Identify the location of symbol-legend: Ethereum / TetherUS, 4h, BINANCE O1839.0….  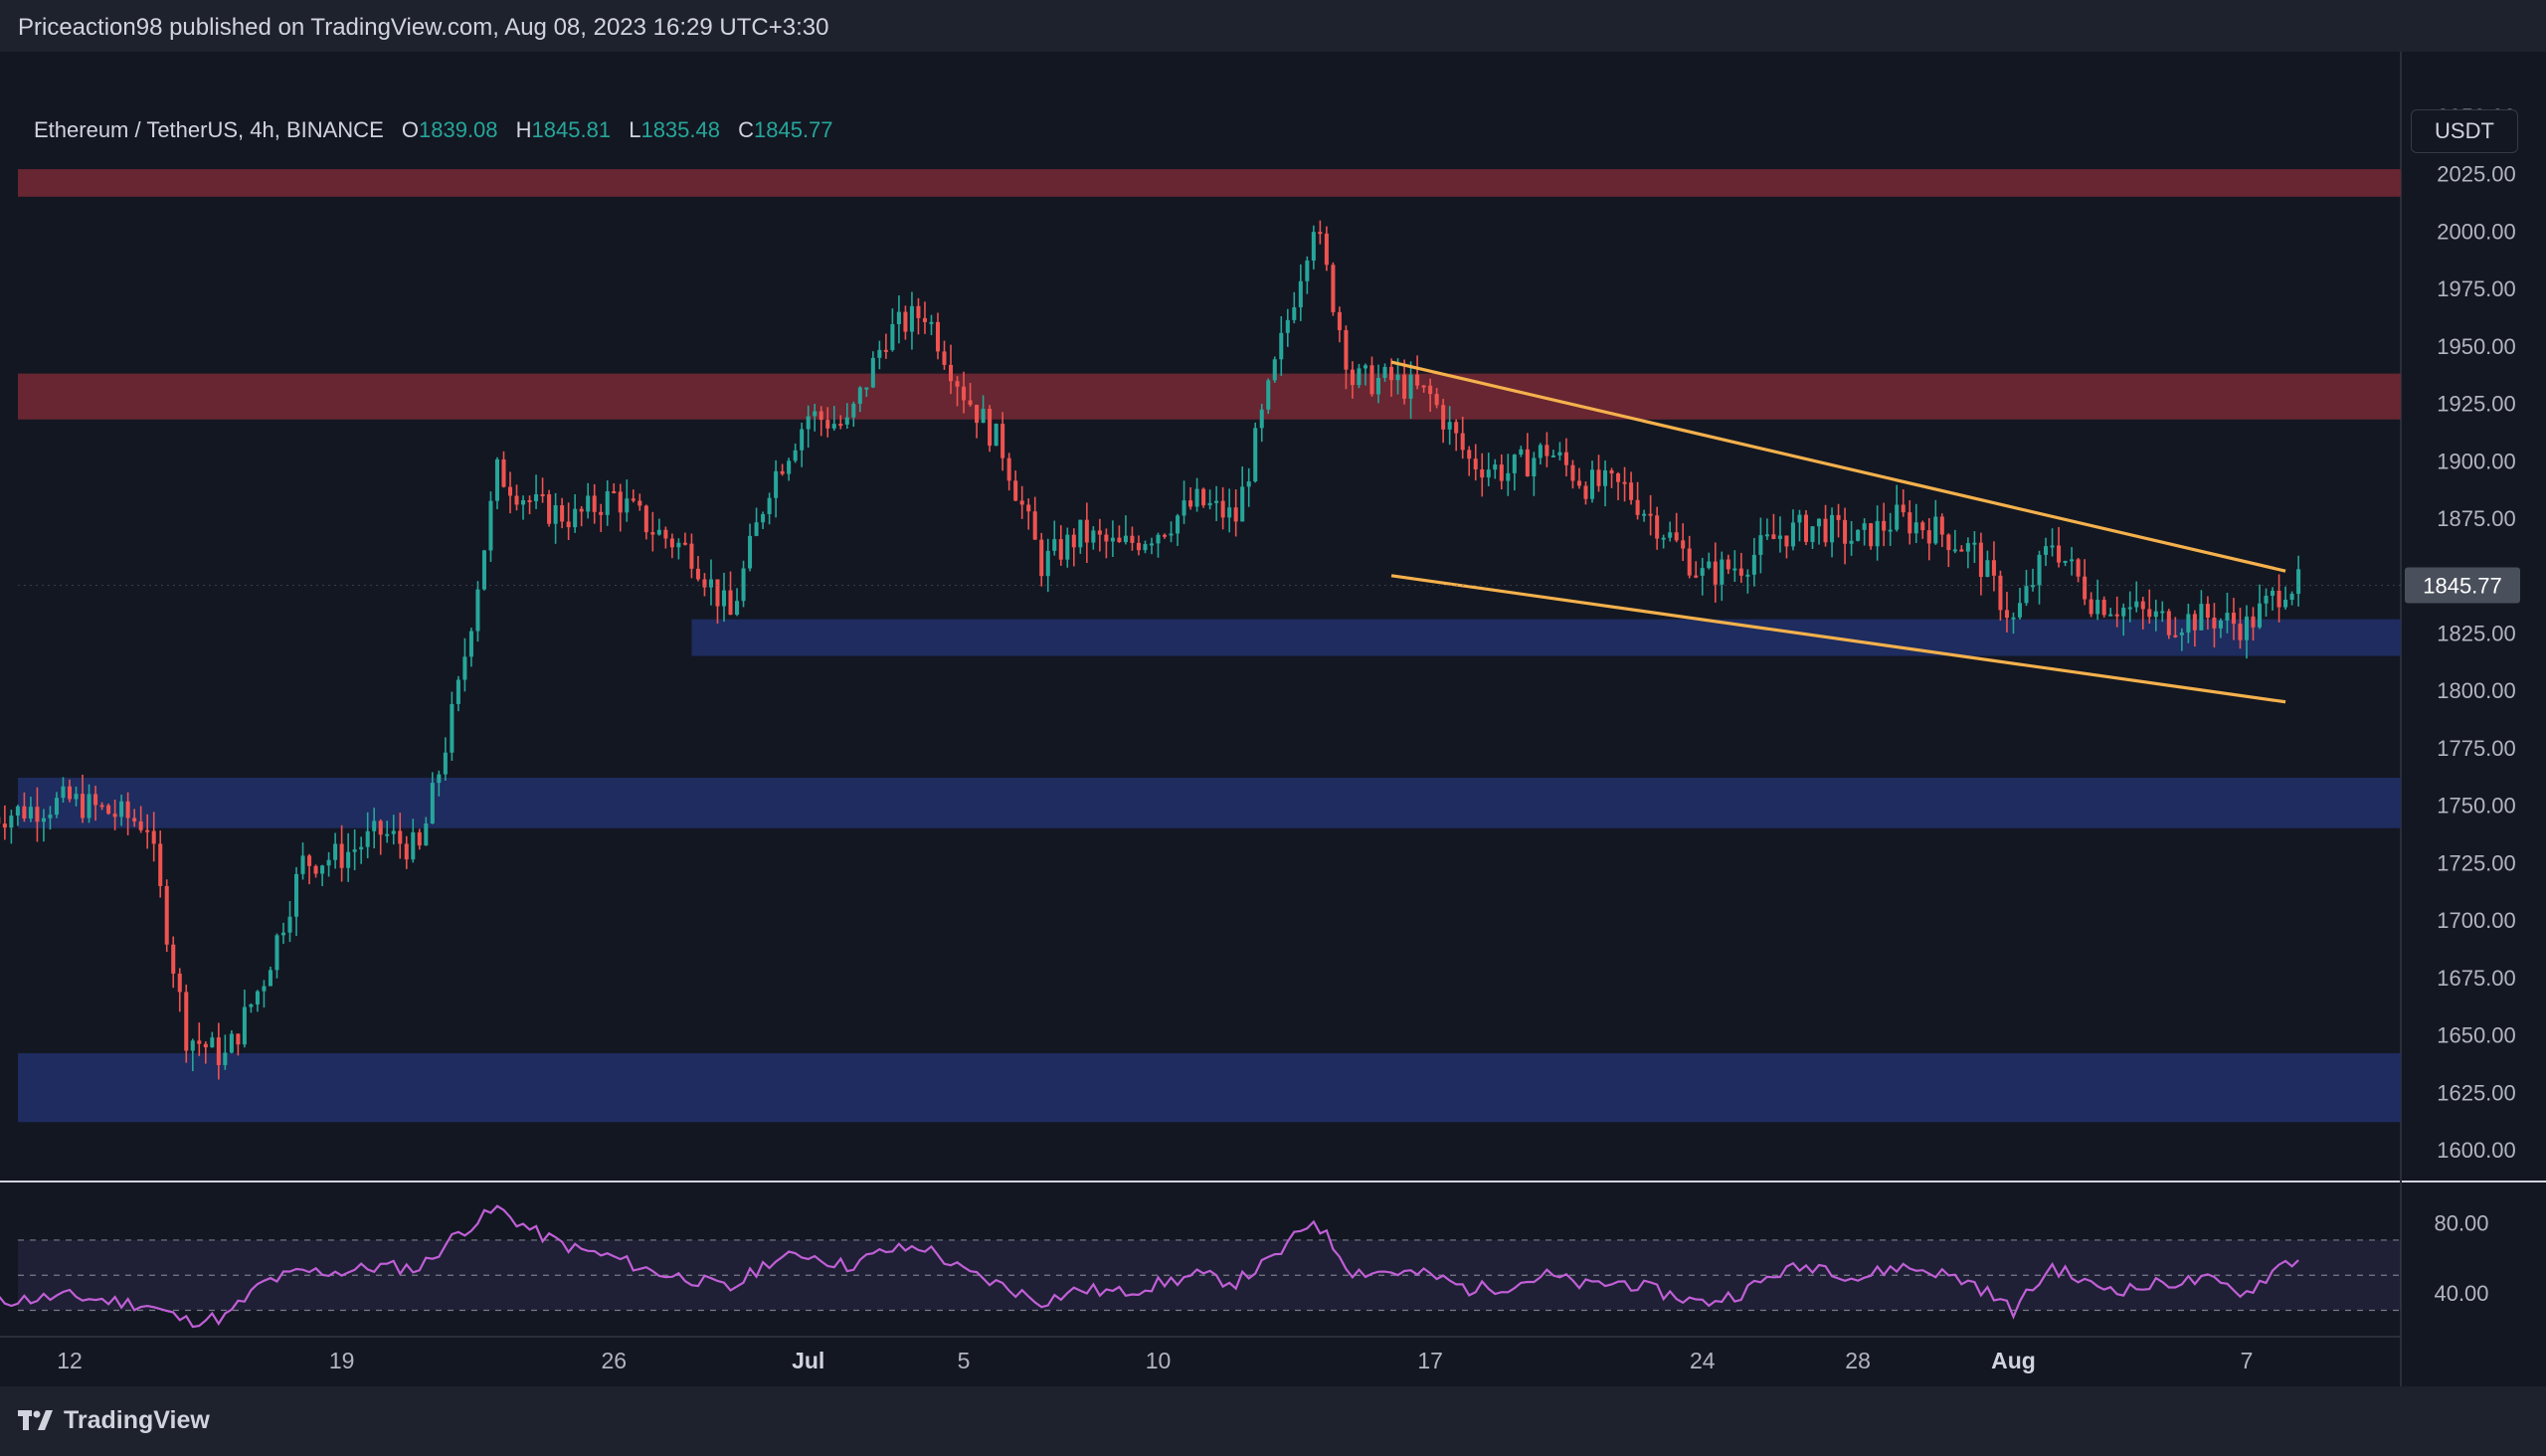
(433, 130).